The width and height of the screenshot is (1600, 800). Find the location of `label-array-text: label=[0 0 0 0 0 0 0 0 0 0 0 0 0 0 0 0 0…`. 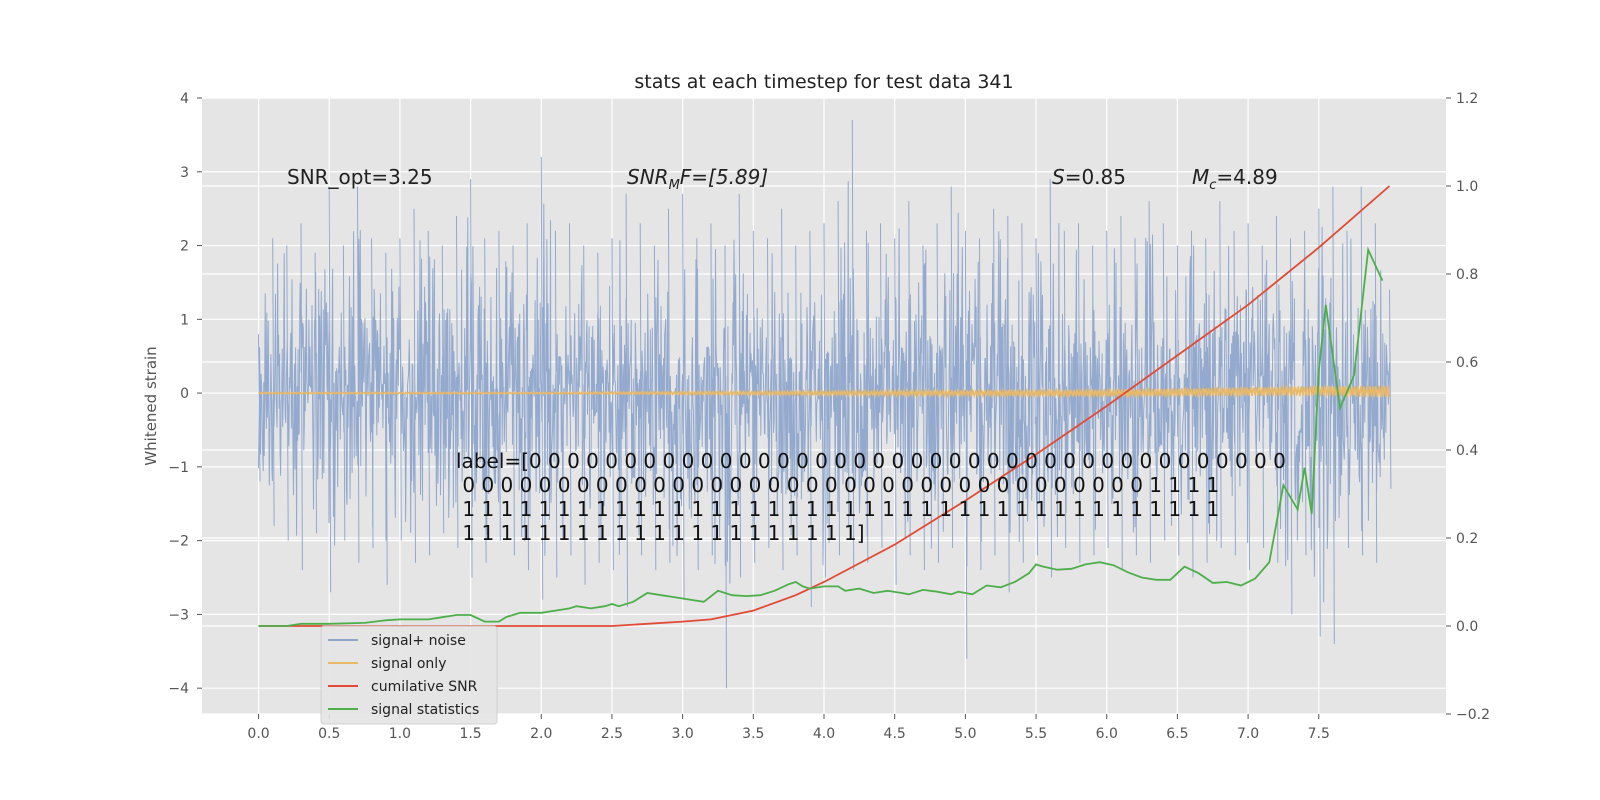

label-array-text: label=[0 0 0 0 0 0 0 0 0 0 0 0 0 0 0 0 0… is located at coordinates (871, 497).